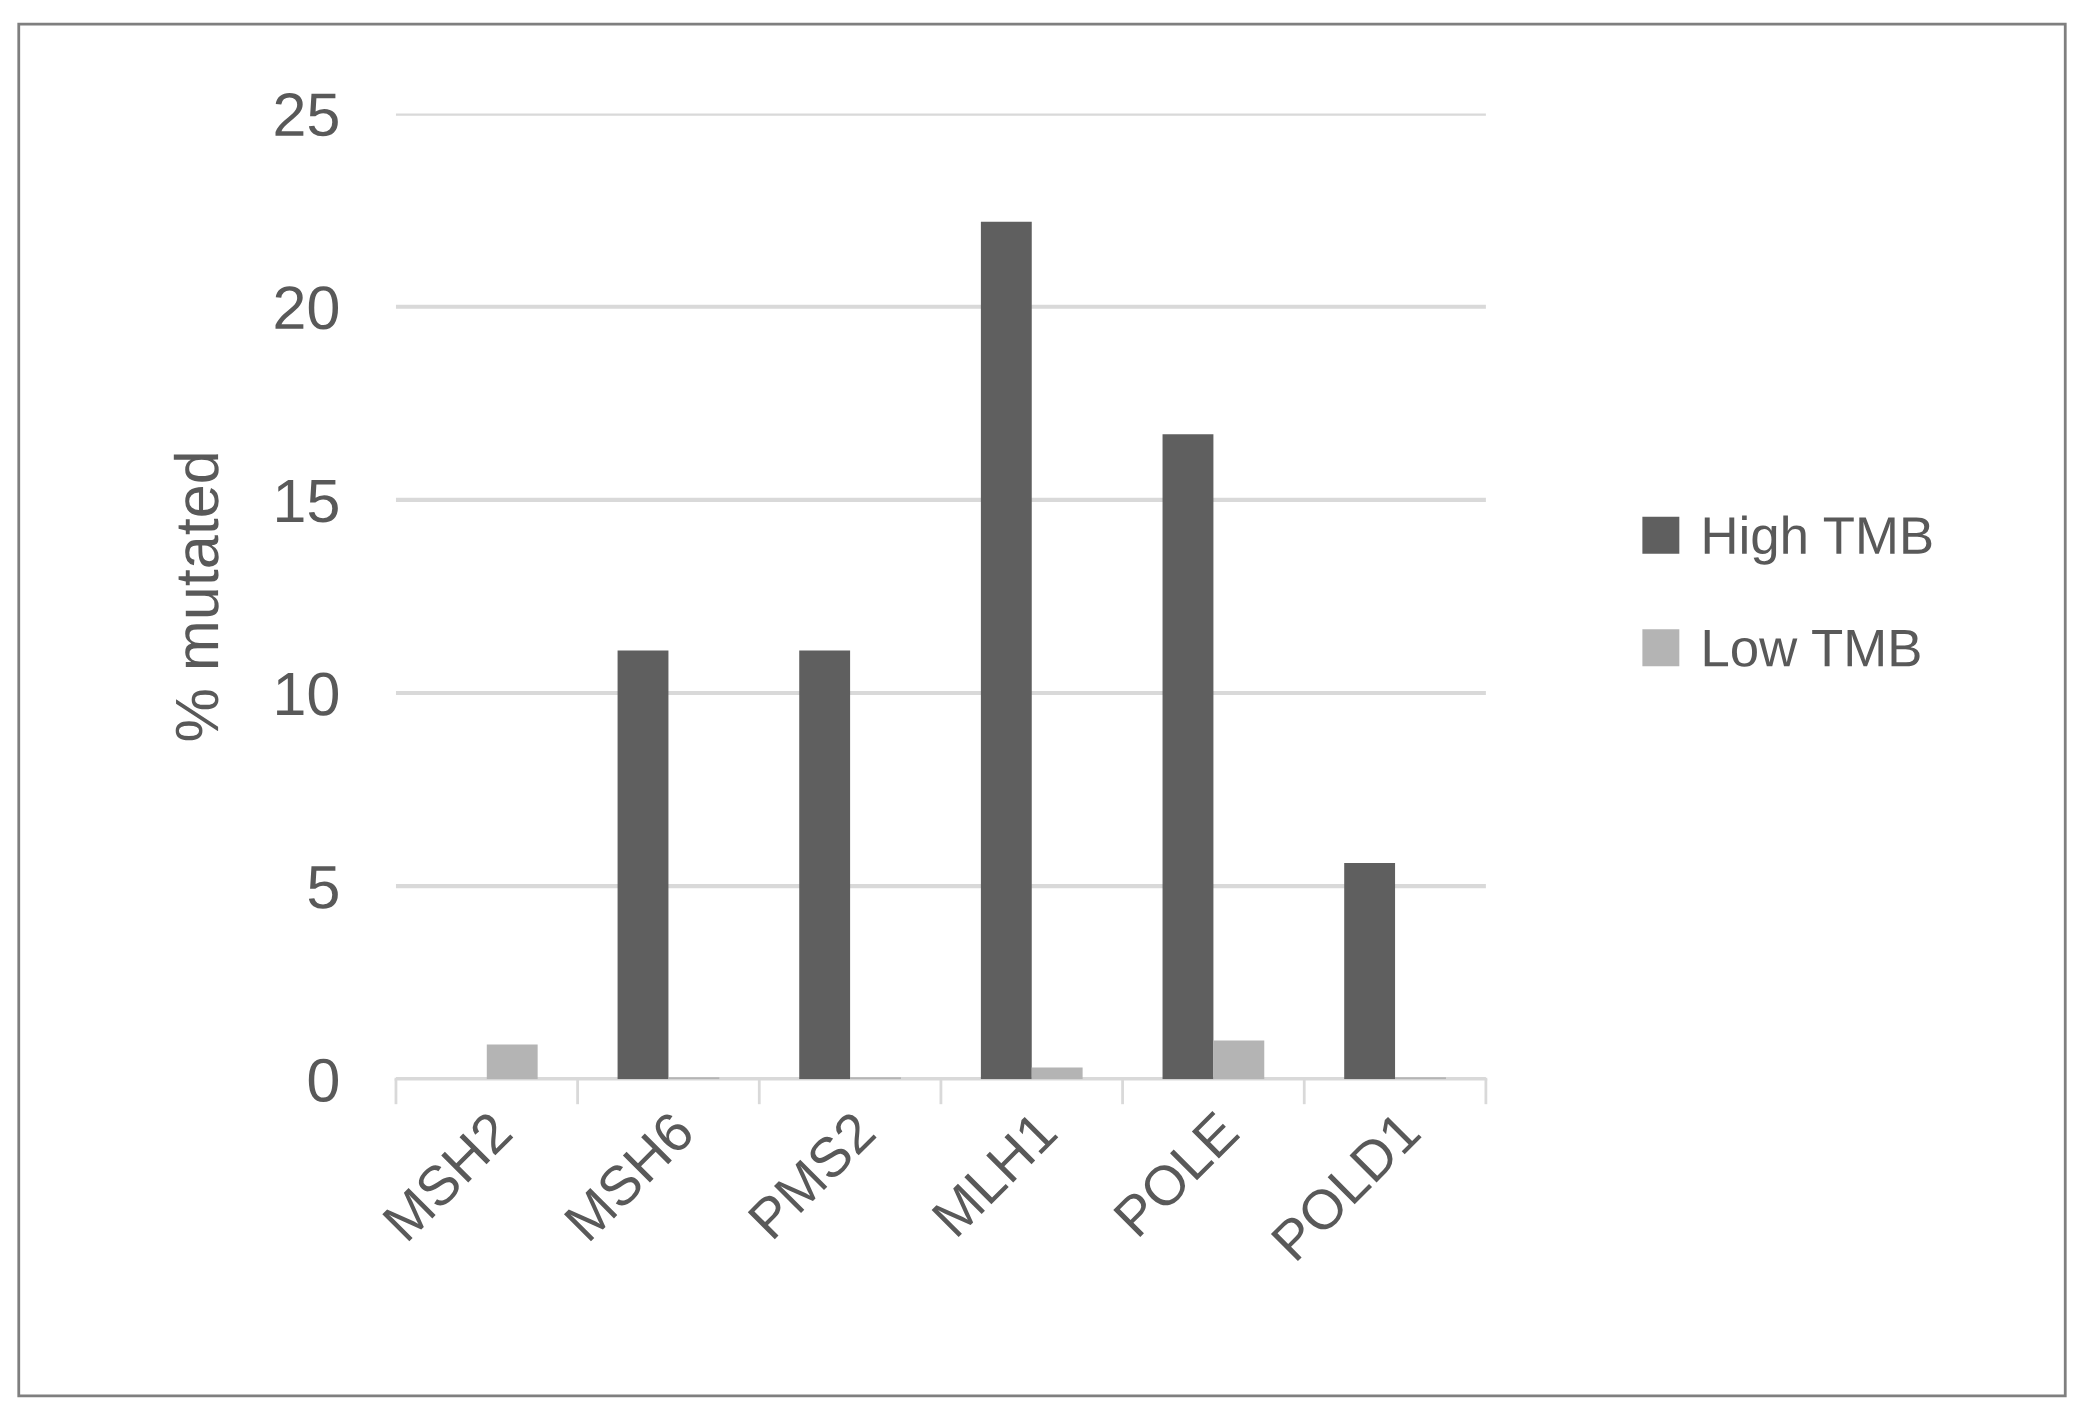 The width and height of the screenshot is (2084, 1420). I want to click on y-tick-label: 20, so click(307, 308).